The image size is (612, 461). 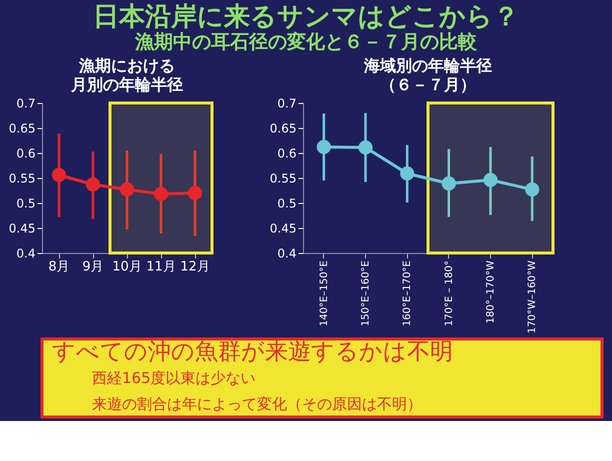 What do you see at coordinates (174, 378) in the screenshot?
I see `text: 西経165度以東は少ない` at bounding box center [174, 378].